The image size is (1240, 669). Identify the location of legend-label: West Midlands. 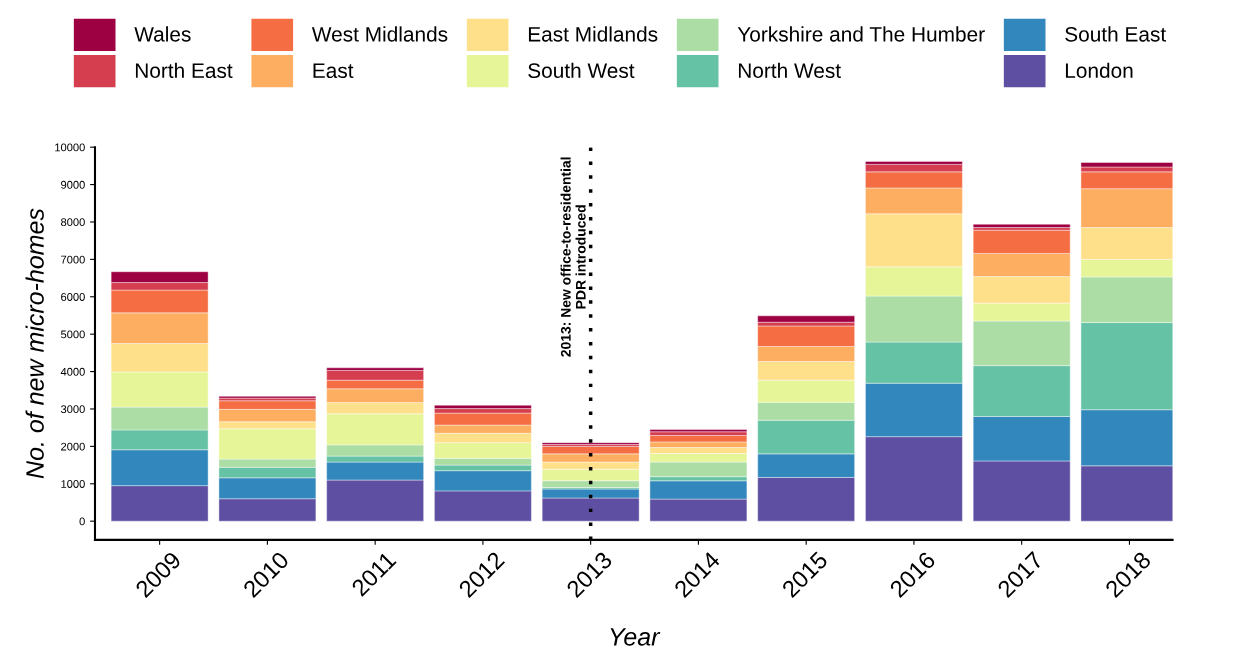
(379, 34).